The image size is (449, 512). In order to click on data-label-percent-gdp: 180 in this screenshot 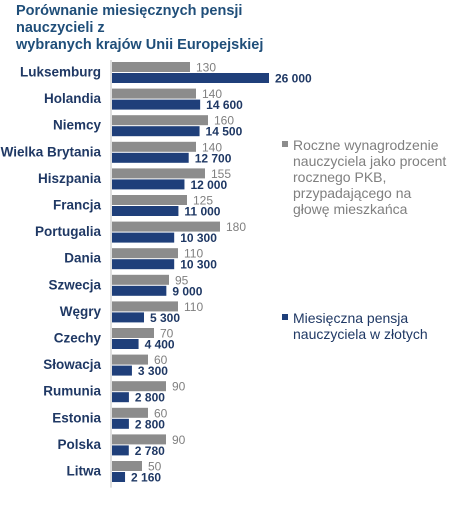, I will do `click(236, 227)`.